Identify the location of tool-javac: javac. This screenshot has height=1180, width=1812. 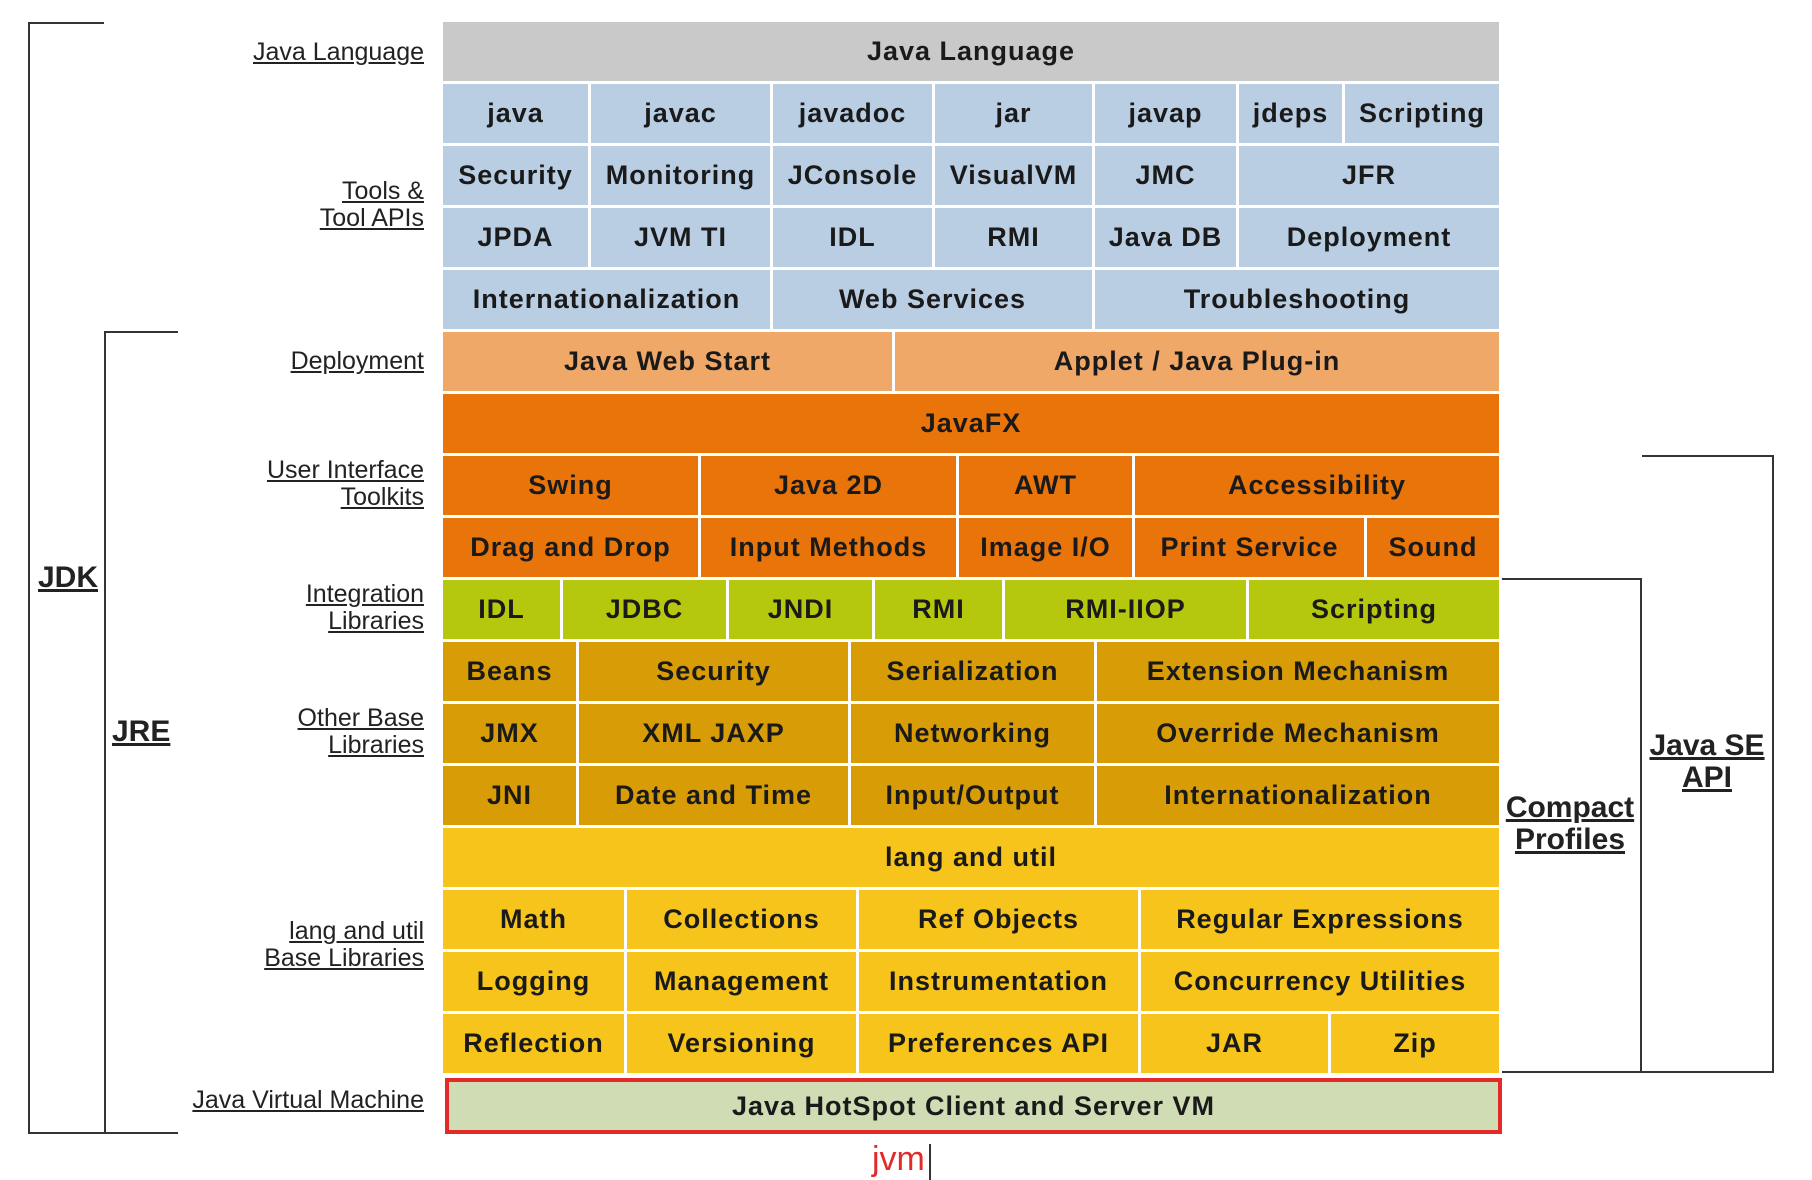
(682, 115).